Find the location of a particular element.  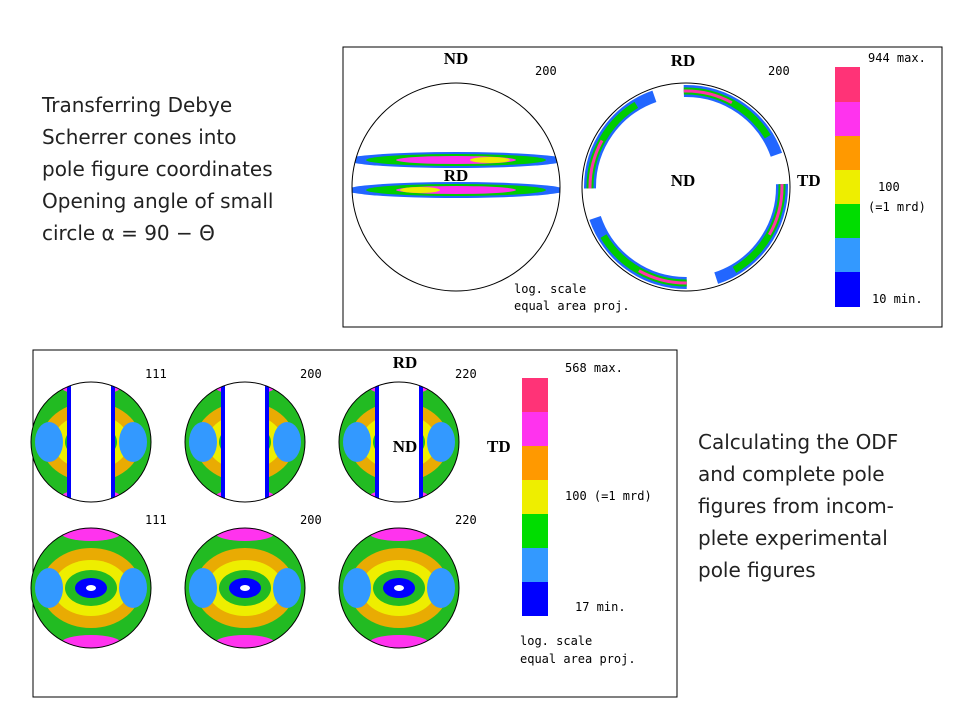

text-line: Transferring Debye is located at coordinates (136, 105).